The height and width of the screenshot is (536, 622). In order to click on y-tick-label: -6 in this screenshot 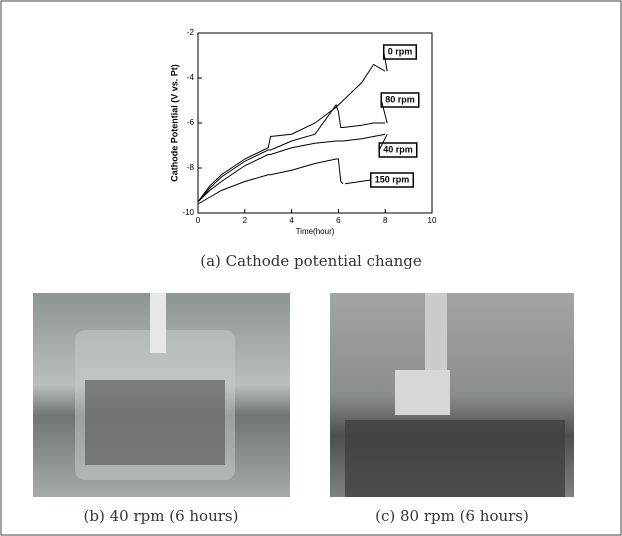, I will do `click(191, 122)`.